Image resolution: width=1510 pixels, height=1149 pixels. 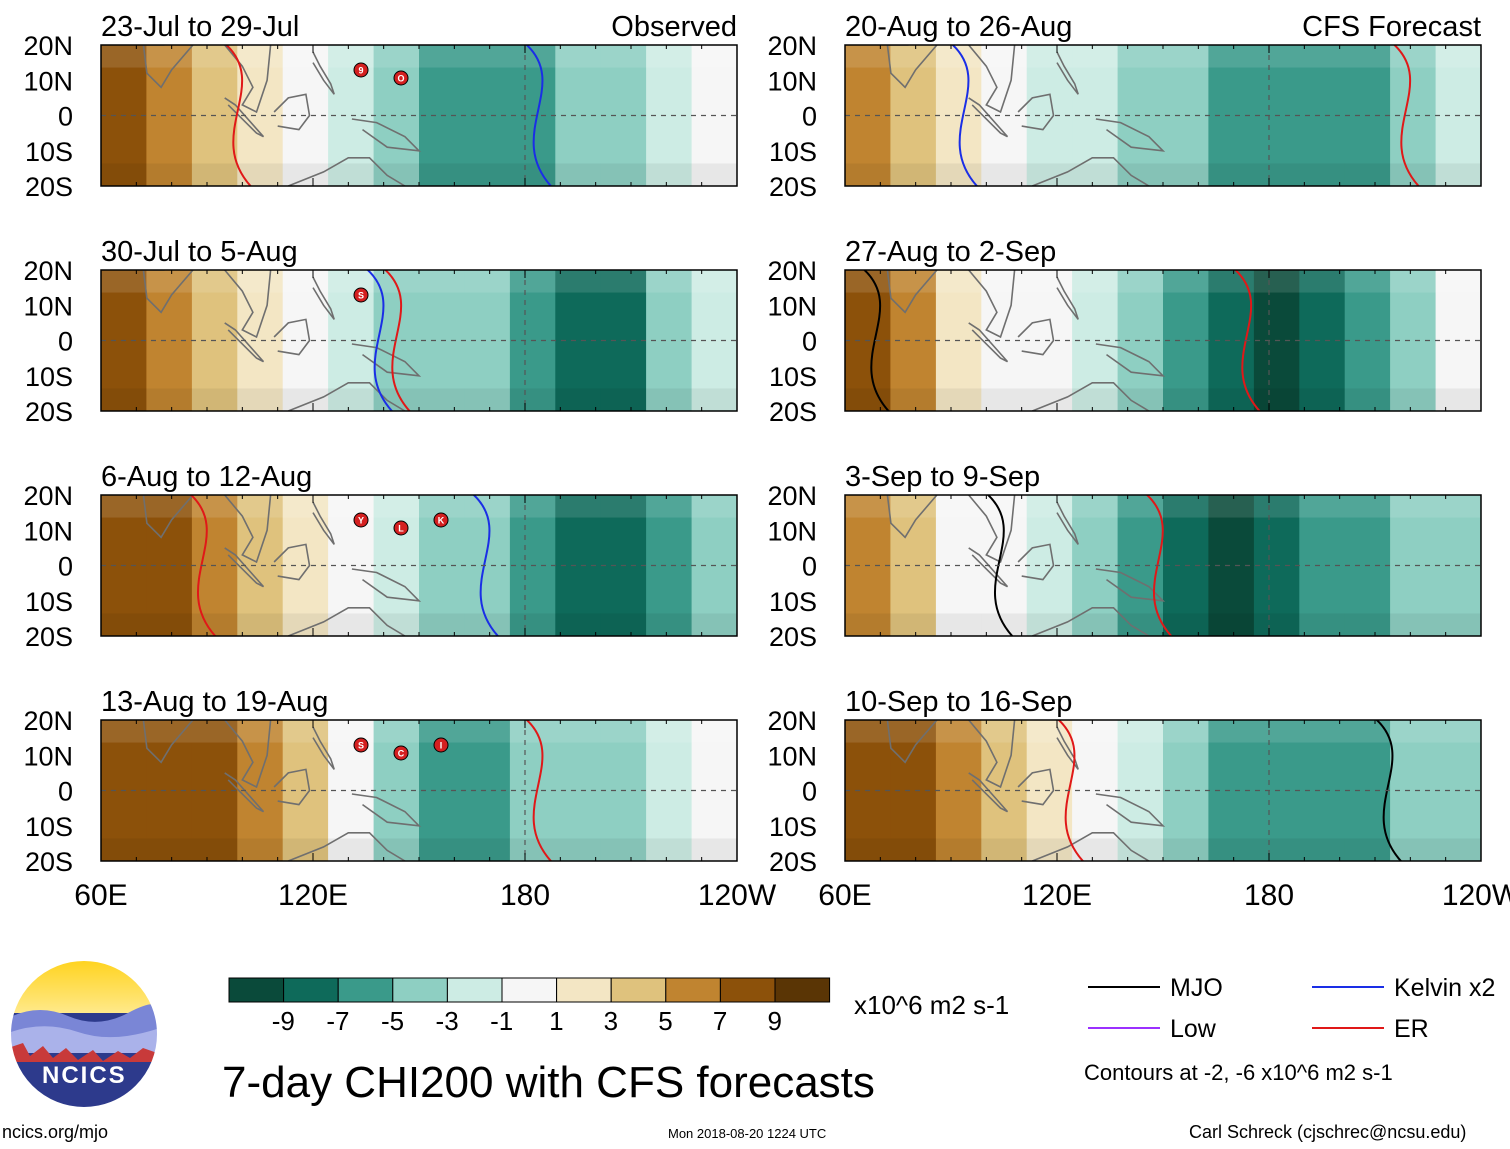 What do you see at coordinates (1328, 1132) in the screenshot?
I see `author-credit: Carl Schreck (cjschrec@ncsu.edu)` at bounding box center [1328, 1132].